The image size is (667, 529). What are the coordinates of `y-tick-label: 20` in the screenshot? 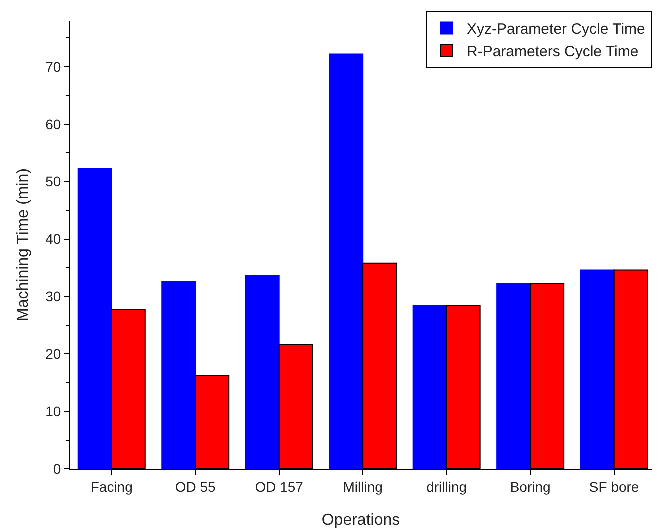 It's located at (54, 354).